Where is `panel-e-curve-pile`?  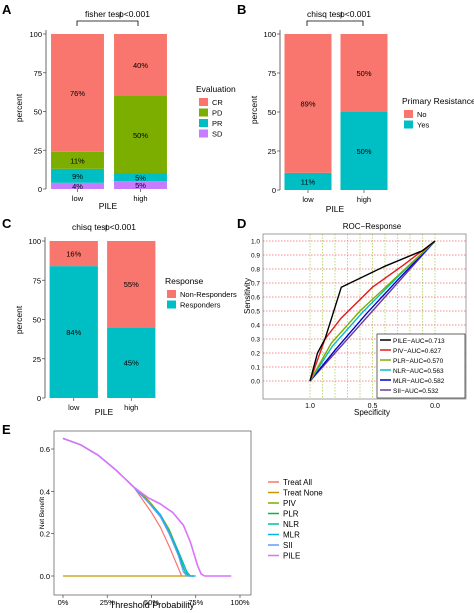 panel-e-curve-pile is located at coordinates (147, 507).